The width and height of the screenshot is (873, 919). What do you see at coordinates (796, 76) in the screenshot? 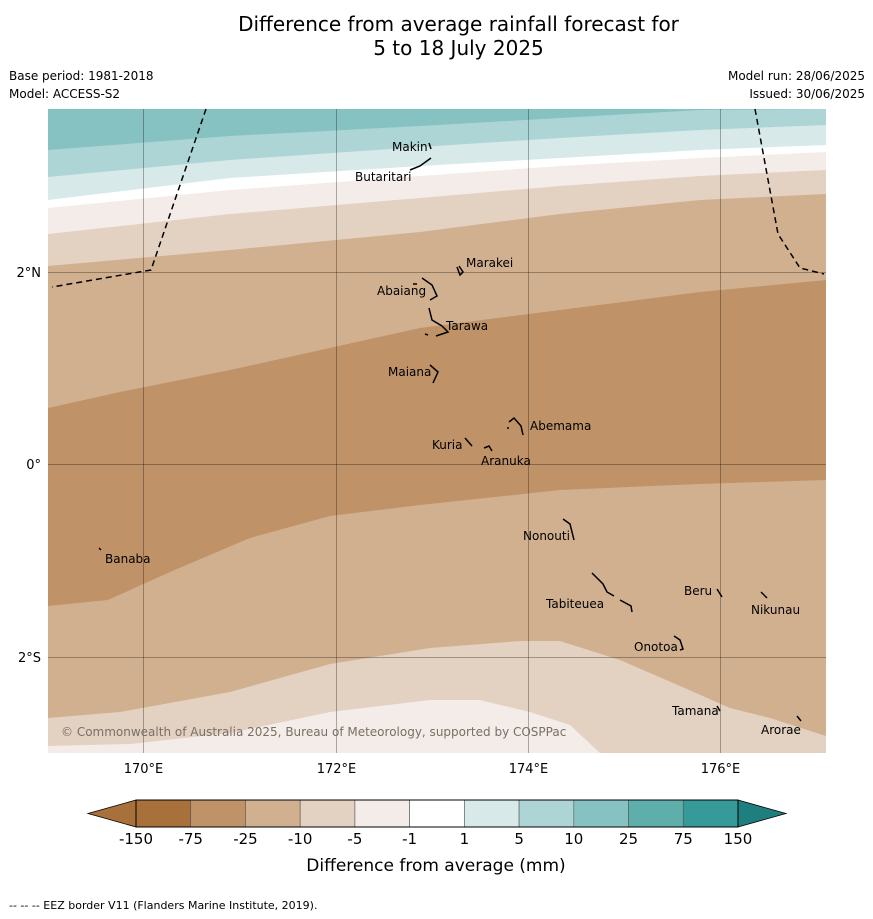
I see `model-run: Model run: 28/06/2025` at bounding box center [796, 76].